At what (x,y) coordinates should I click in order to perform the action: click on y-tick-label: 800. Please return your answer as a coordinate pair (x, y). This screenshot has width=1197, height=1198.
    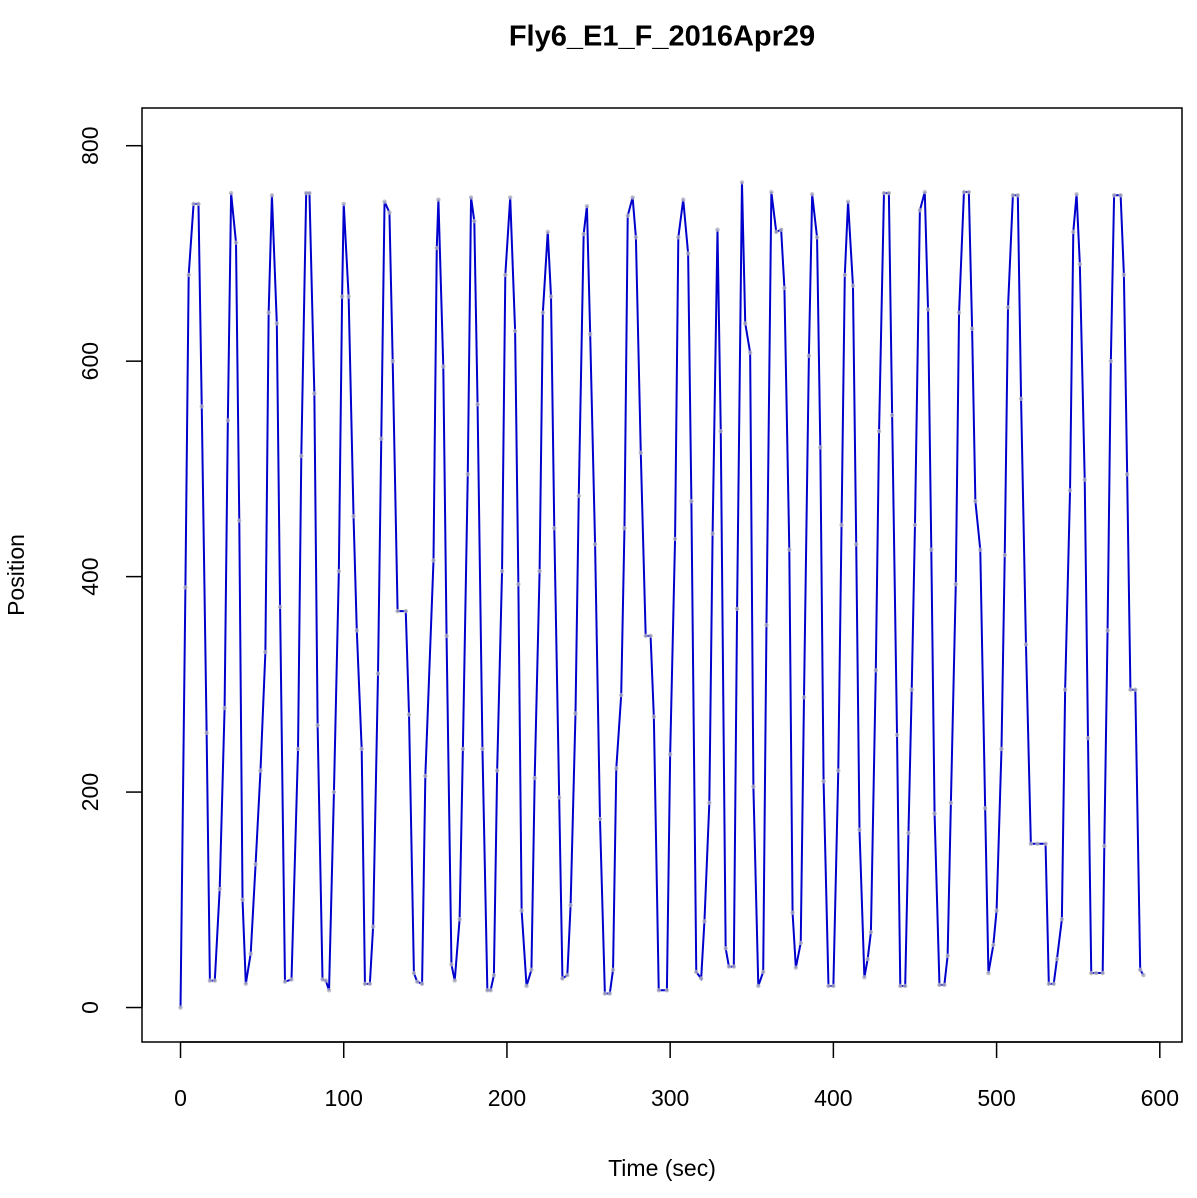
    Looking at the image, I should click on (90, 146).